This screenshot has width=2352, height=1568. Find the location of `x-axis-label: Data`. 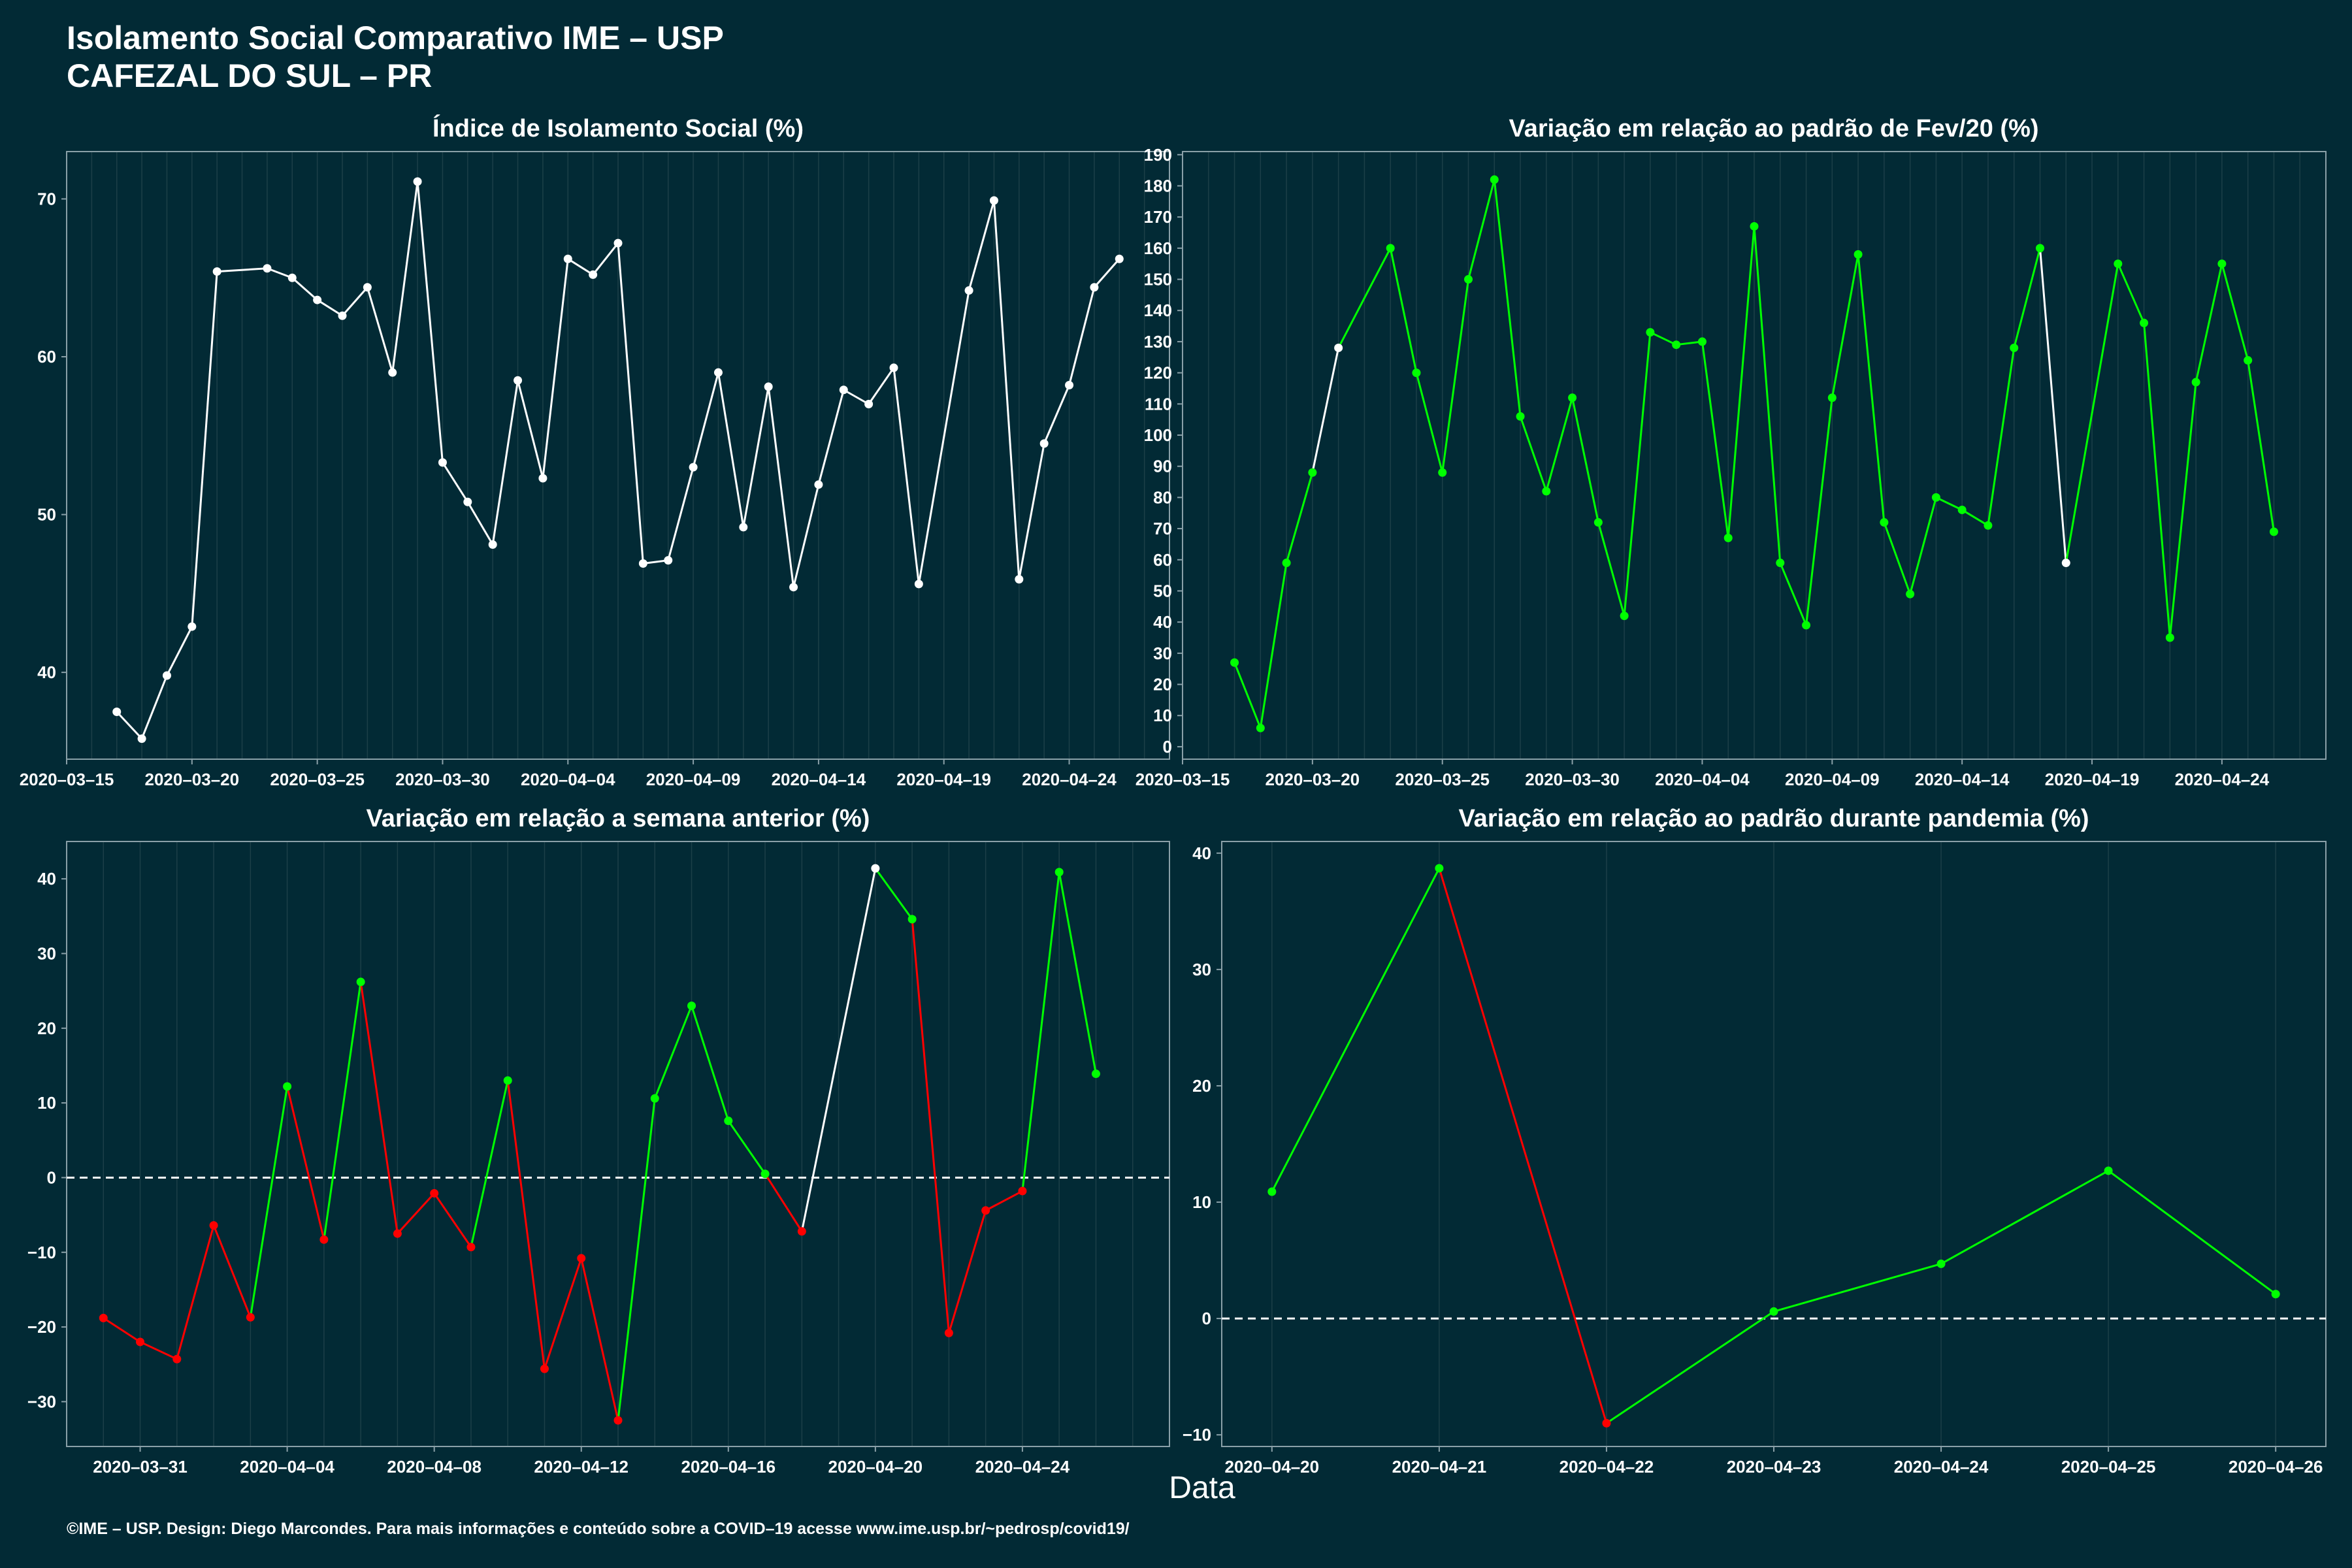

x-axis-label: Data is located at coordinates (1202, 1488).